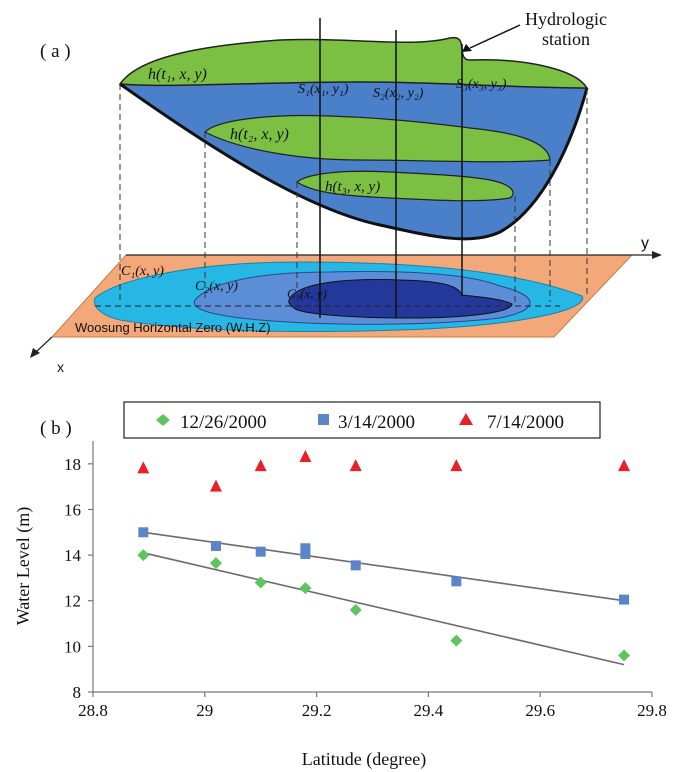 The image size is (674, 772). I want to click on surface-h3, so click(404, 186).